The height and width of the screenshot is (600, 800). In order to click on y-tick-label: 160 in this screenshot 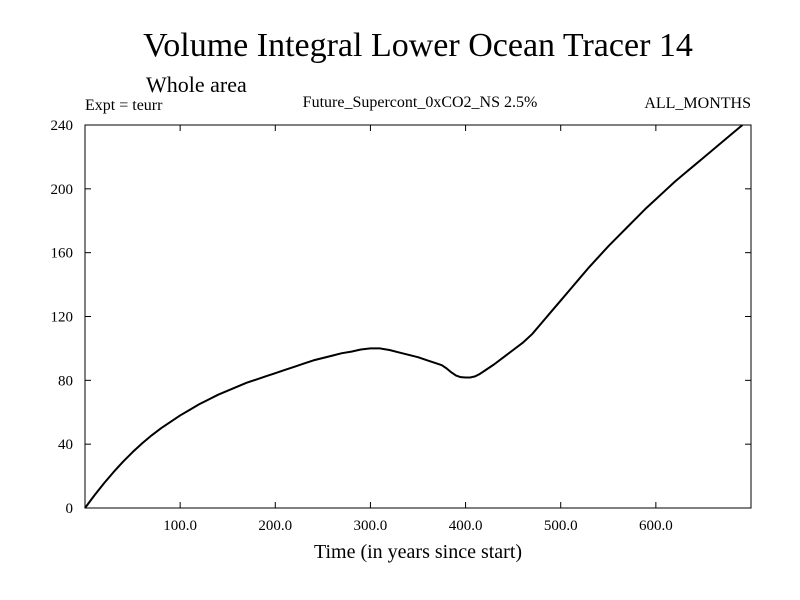, I will do `click(62, 254)`.